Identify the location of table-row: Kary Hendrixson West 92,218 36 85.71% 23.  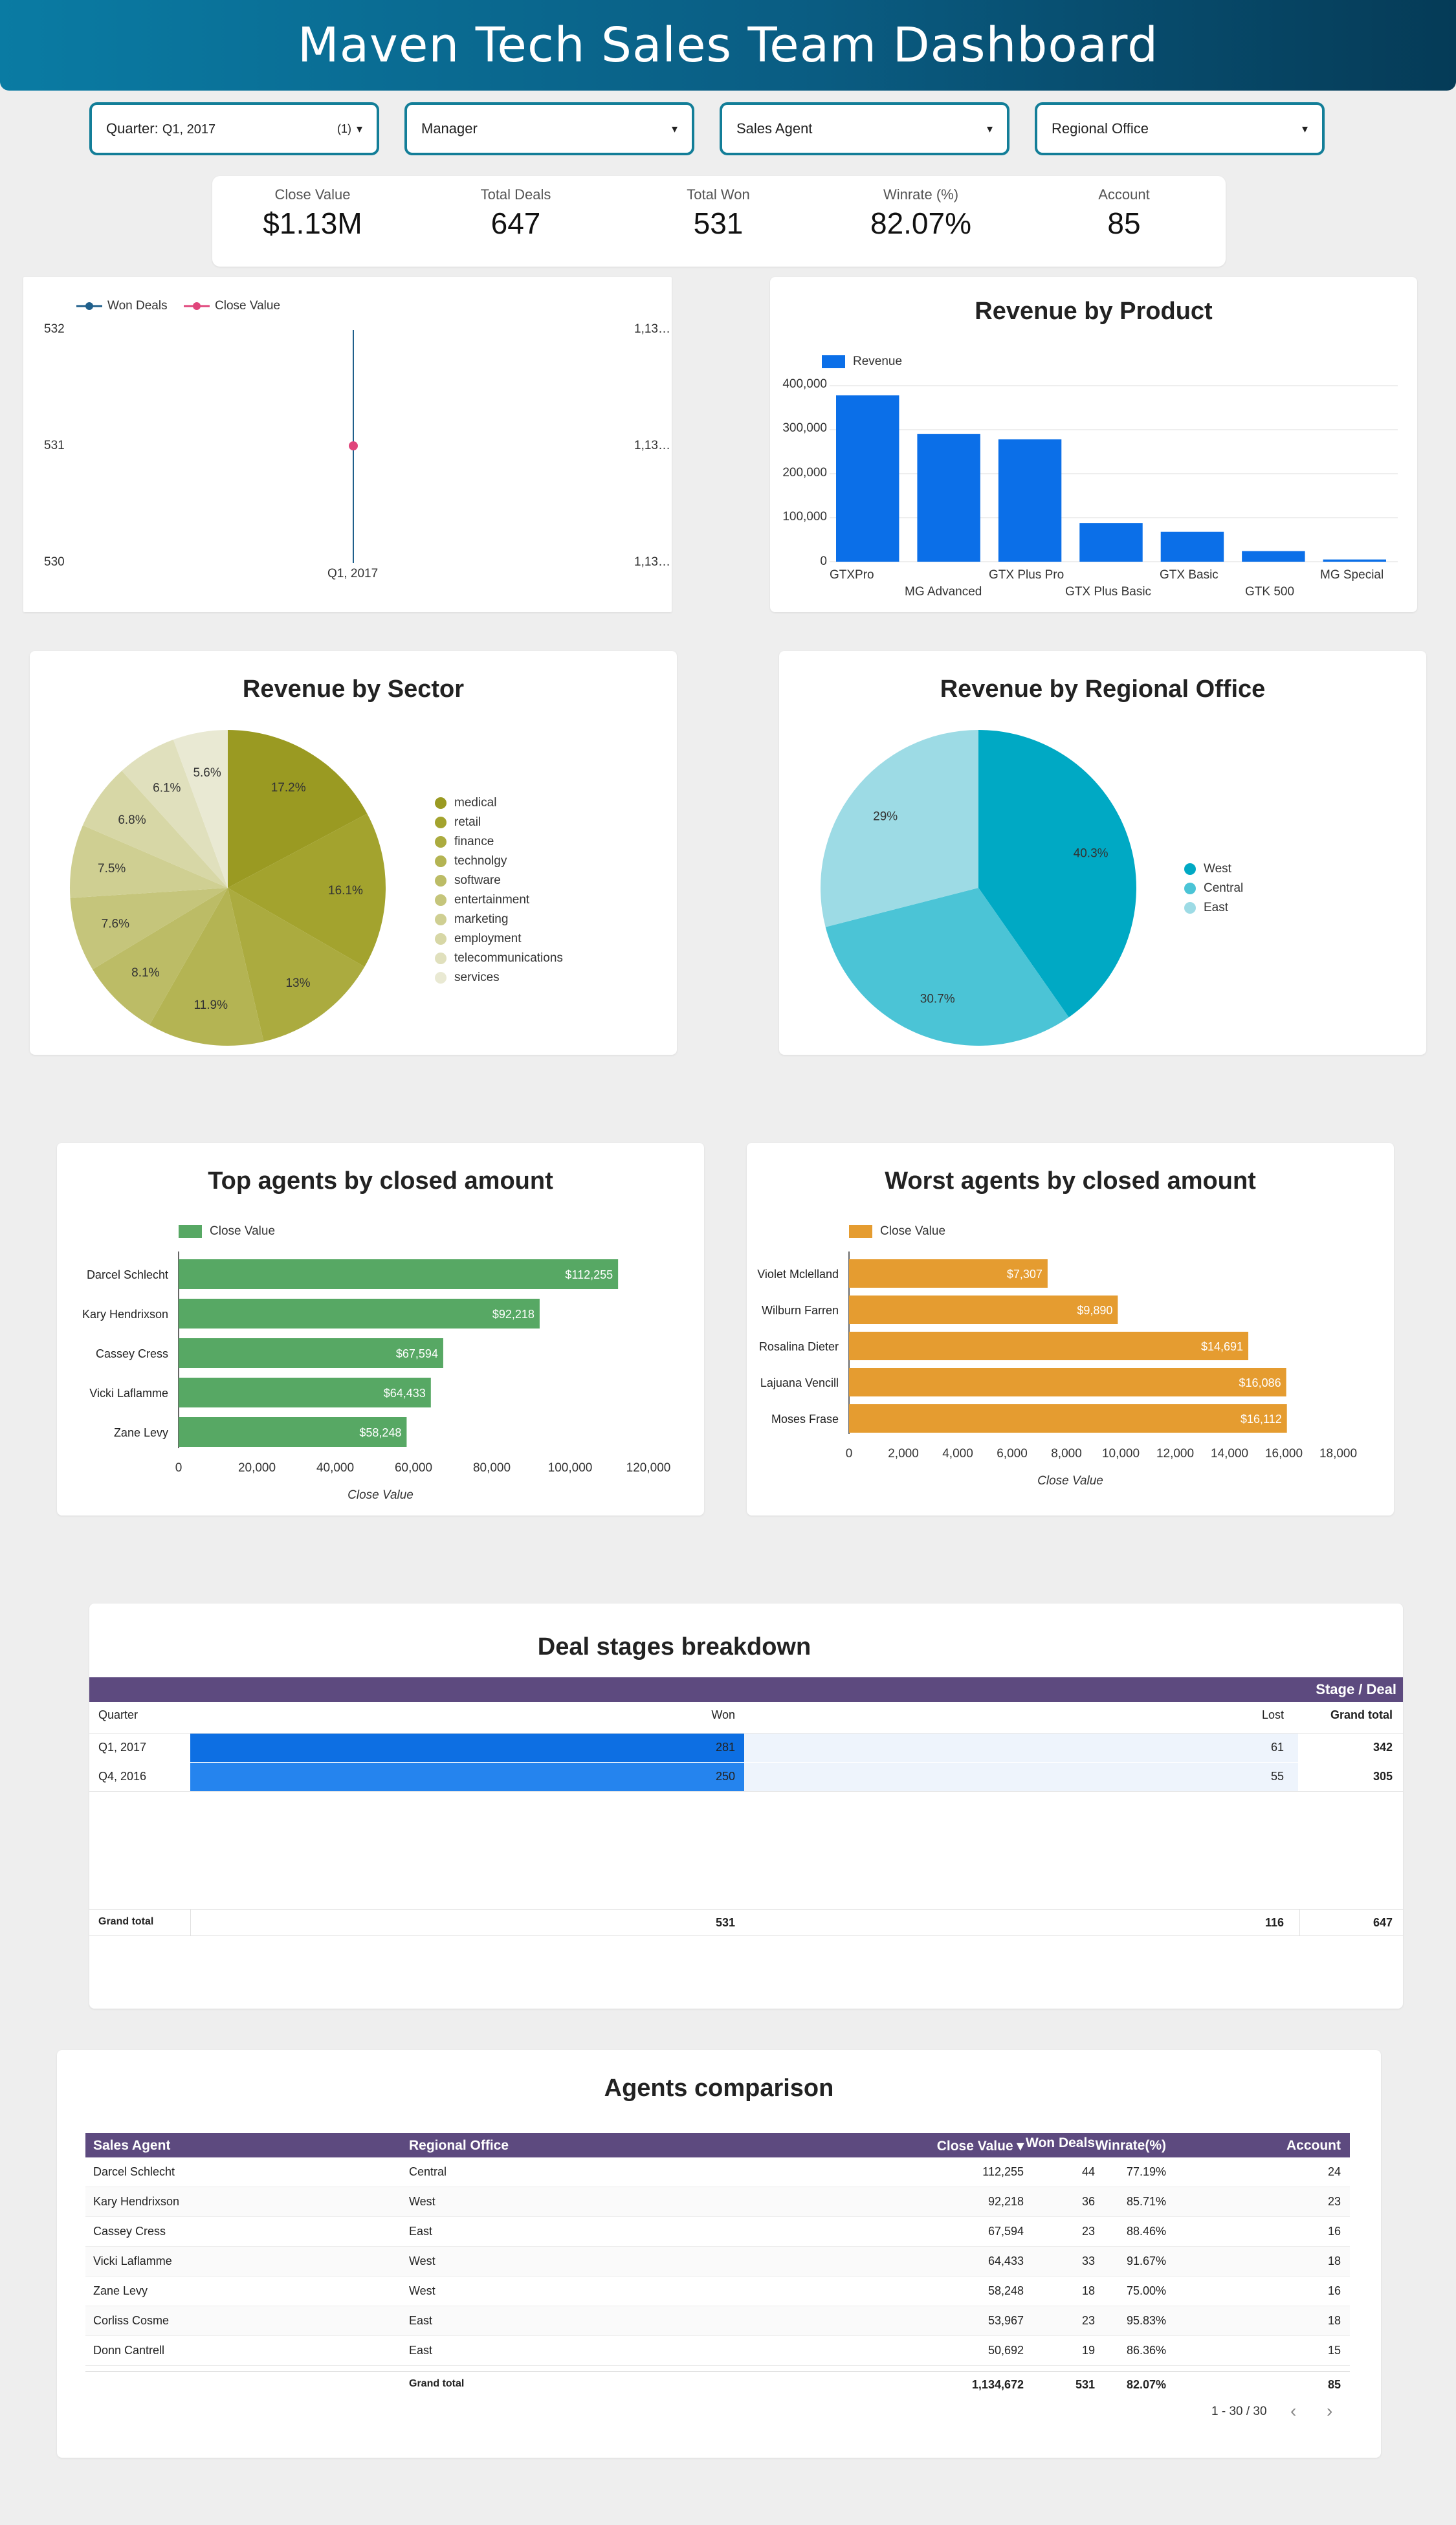
(717, 2202).